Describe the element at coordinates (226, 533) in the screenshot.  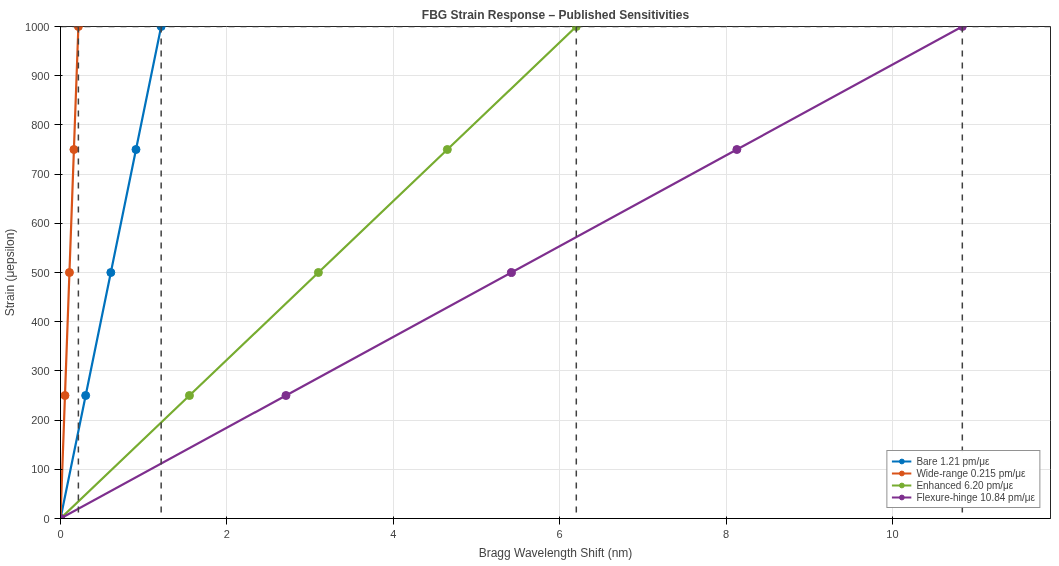
I see `x-tick-label: 2` at that location.